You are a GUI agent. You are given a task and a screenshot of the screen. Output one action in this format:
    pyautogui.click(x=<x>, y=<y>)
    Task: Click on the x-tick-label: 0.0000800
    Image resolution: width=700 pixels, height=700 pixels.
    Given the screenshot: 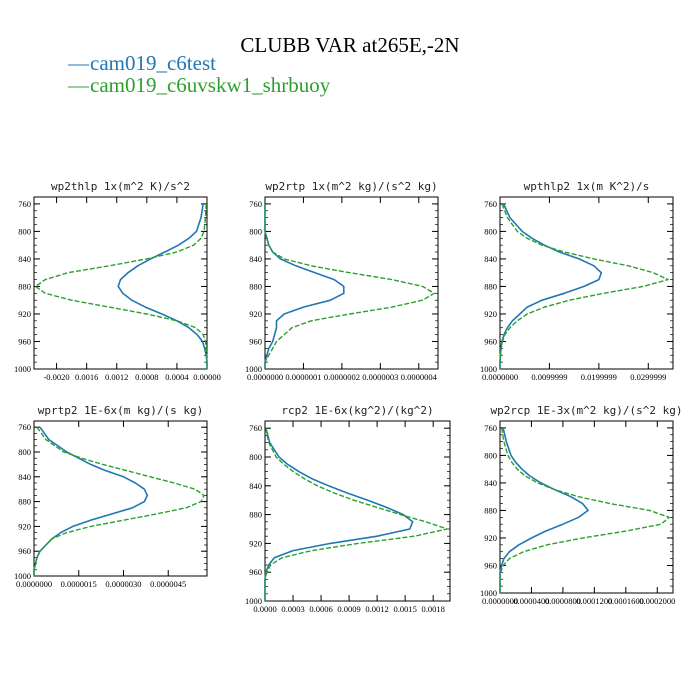 What is the action you would take?
    pyautogui.click(x=563, y=601)
    